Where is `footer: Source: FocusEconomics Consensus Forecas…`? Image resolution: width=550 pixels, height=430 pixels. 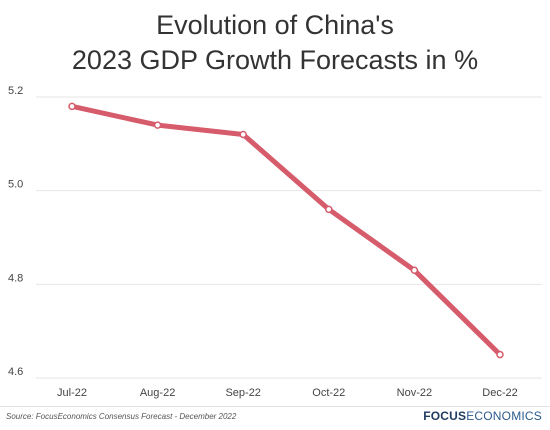
footer: Source: FocusEconomics Consensus Forecas… is located at coordinates (275, 418).